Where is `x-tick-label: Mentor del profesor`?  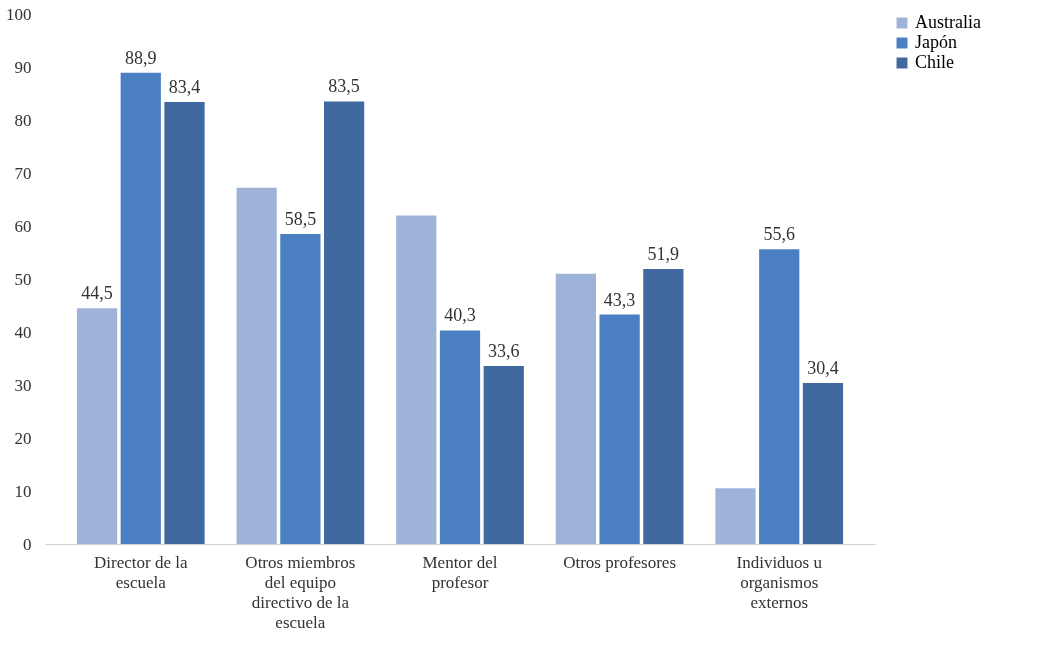
x-tick-label: Mentor del profesor is located at coordinates (460, 572).